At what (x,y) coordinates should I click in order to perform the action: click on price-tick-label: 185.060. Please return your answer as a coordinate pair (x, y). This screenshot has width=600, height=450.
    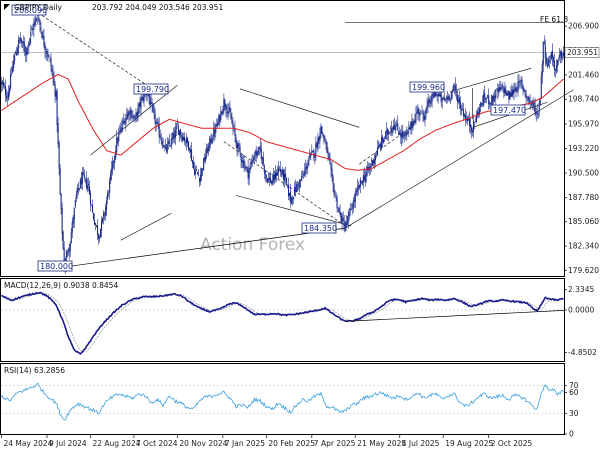
    Looking at the image, I should click on (583, 221).